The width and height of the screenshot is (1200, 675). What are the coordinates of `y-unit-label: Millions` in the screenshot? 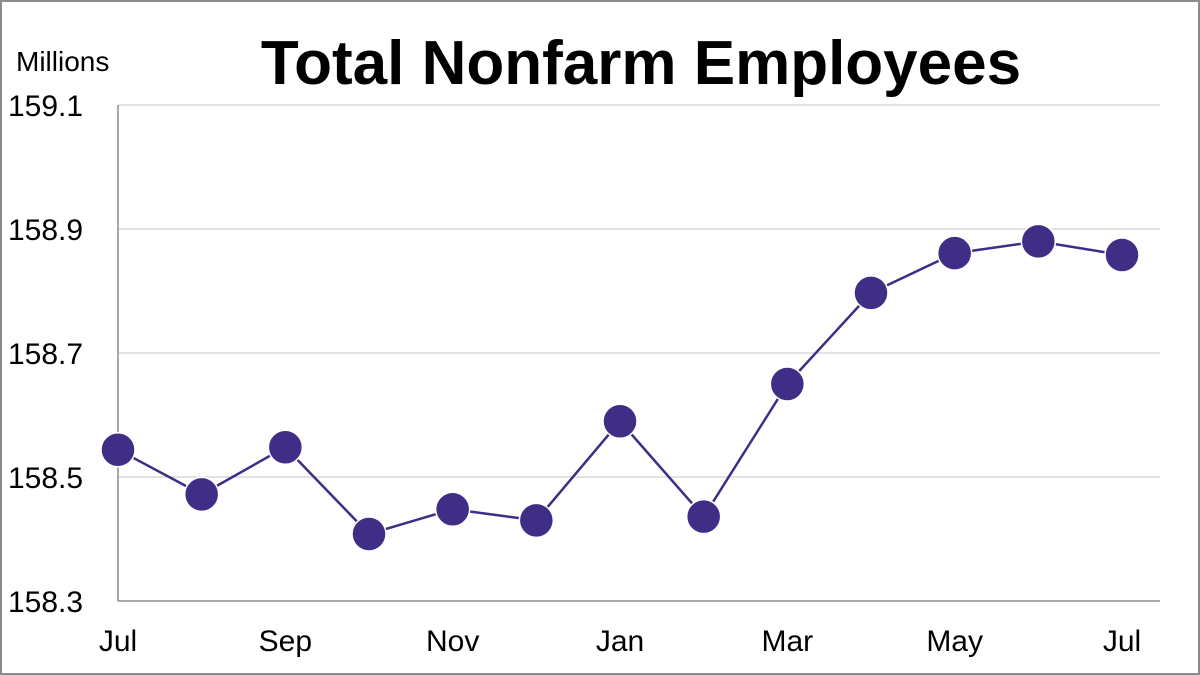 It's located at (62, 61).